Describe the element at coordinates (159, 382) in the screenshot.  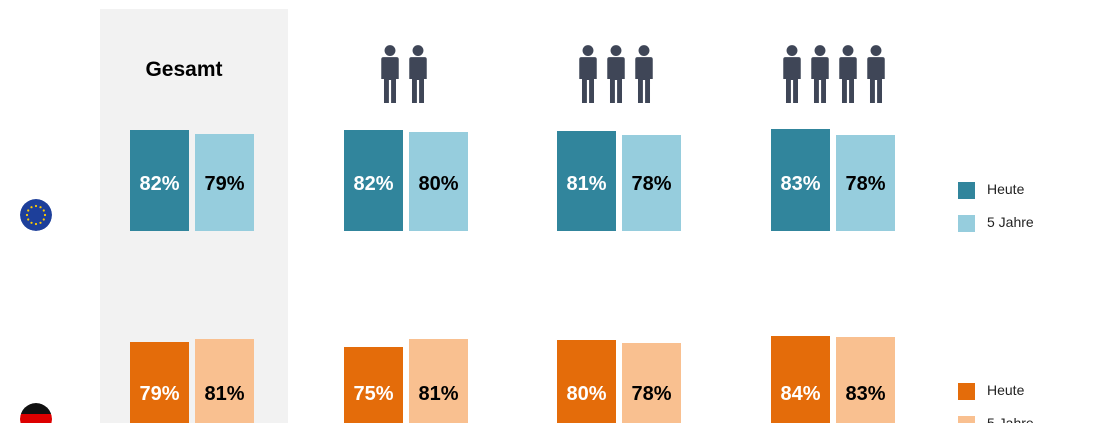
I see `bar-heute-de-0: 79%` at that location.